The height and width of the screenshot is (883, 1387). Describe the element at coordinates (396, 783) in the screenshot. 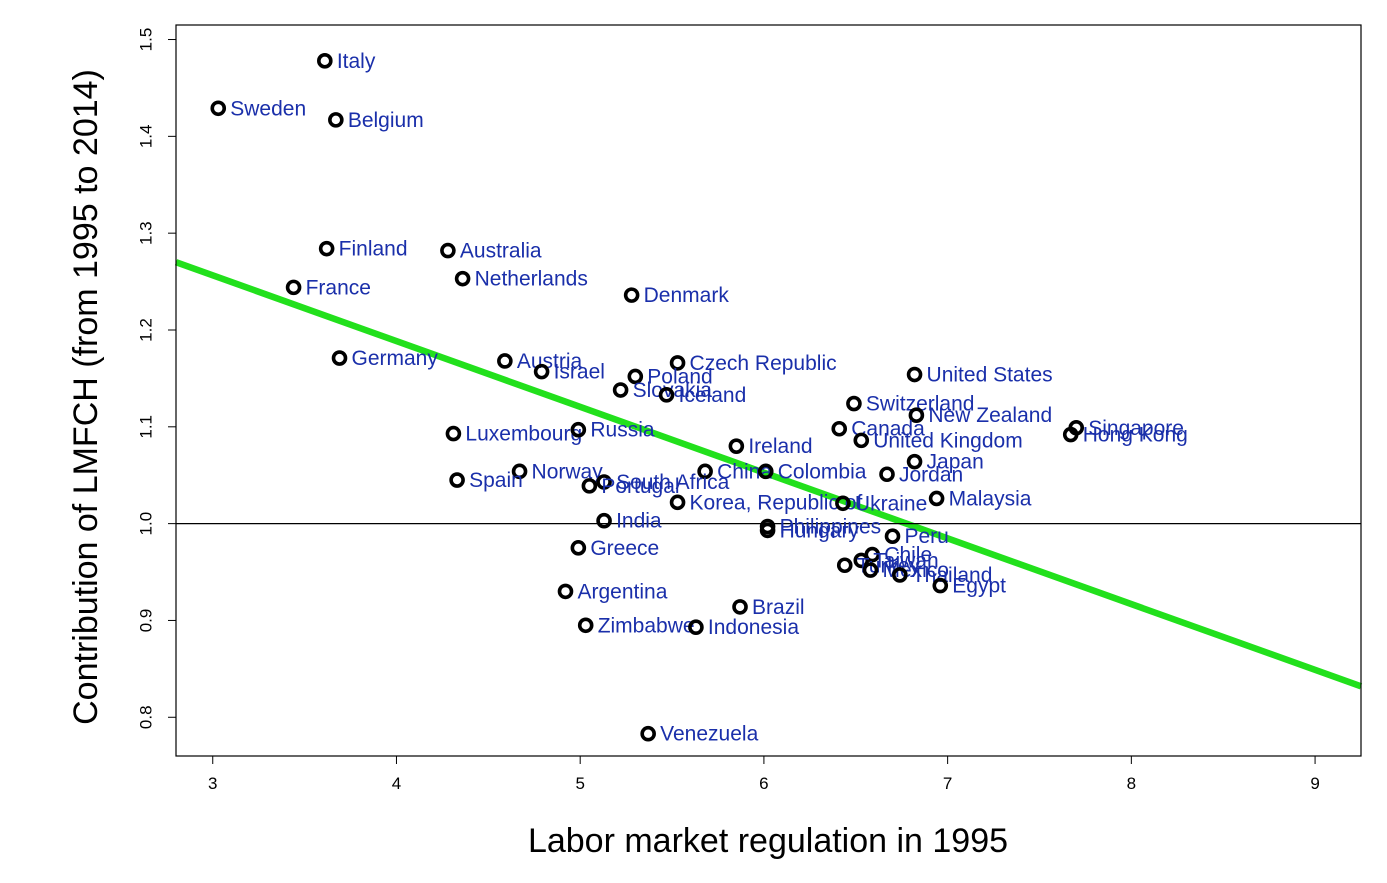

I see `x-tick-label: 4` at that location.